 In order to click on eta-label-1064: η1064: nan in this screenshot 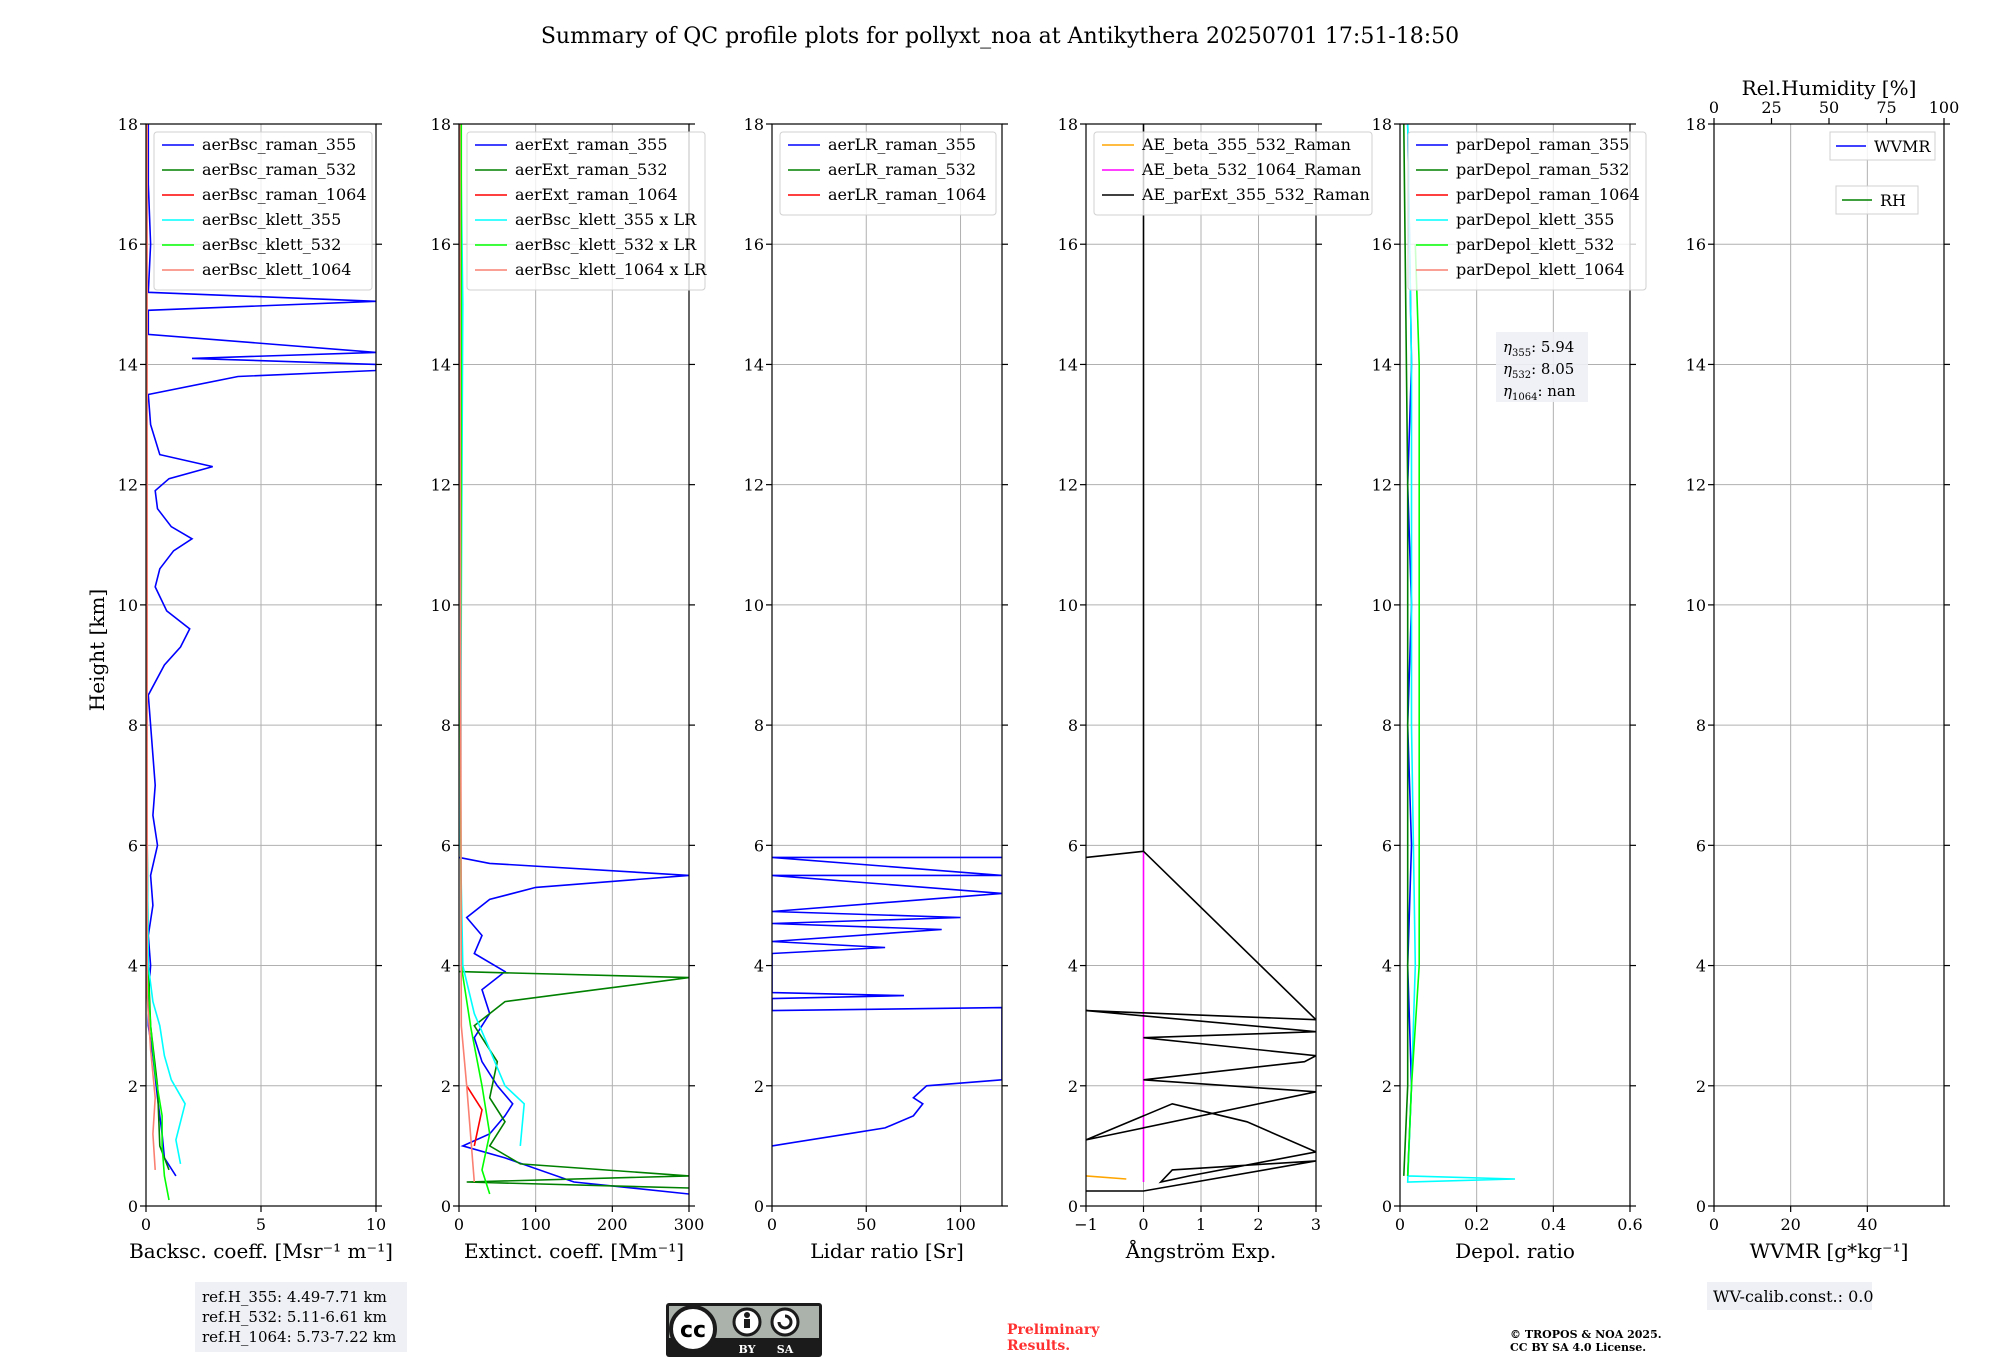, I will do `click(1539, 392)`.